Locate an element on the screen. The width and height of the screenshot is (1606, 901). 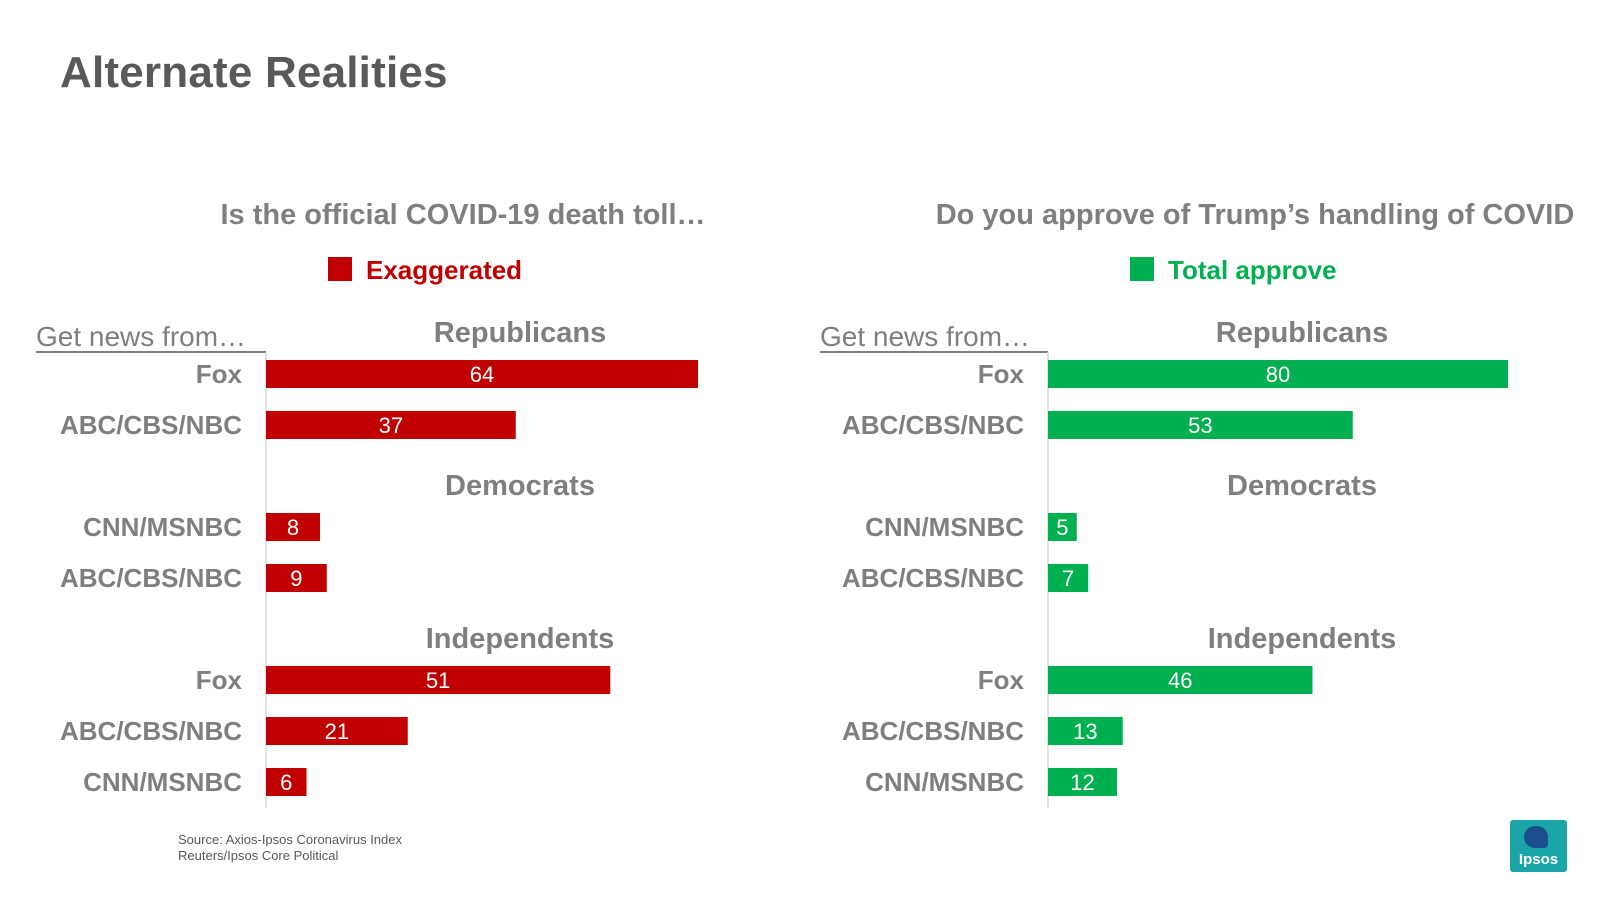
page-title: Alternate Realities is located at coordinates (254, 72).